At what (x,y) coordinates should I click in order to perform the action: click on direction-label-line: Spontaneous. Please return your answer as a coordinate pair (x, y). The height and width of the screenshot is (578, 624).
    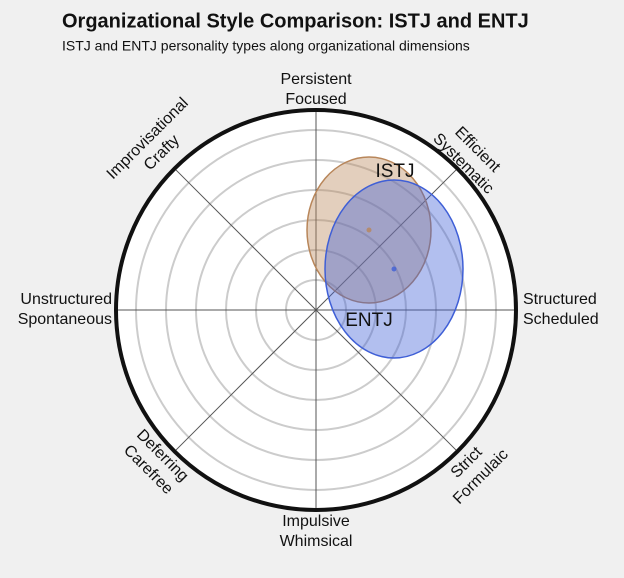
    Looking at the image, I should click on (65, 319).